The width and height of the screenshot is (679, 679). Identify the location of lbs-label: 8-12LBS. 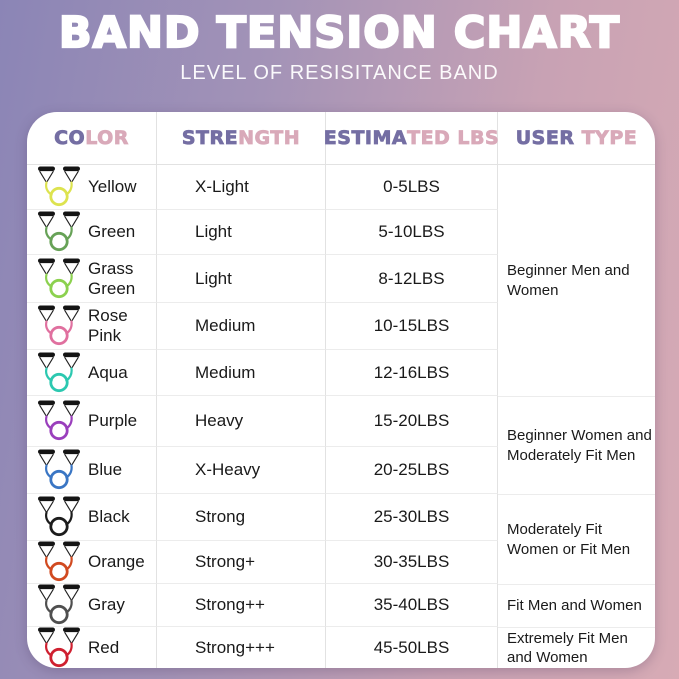
(411, 278).